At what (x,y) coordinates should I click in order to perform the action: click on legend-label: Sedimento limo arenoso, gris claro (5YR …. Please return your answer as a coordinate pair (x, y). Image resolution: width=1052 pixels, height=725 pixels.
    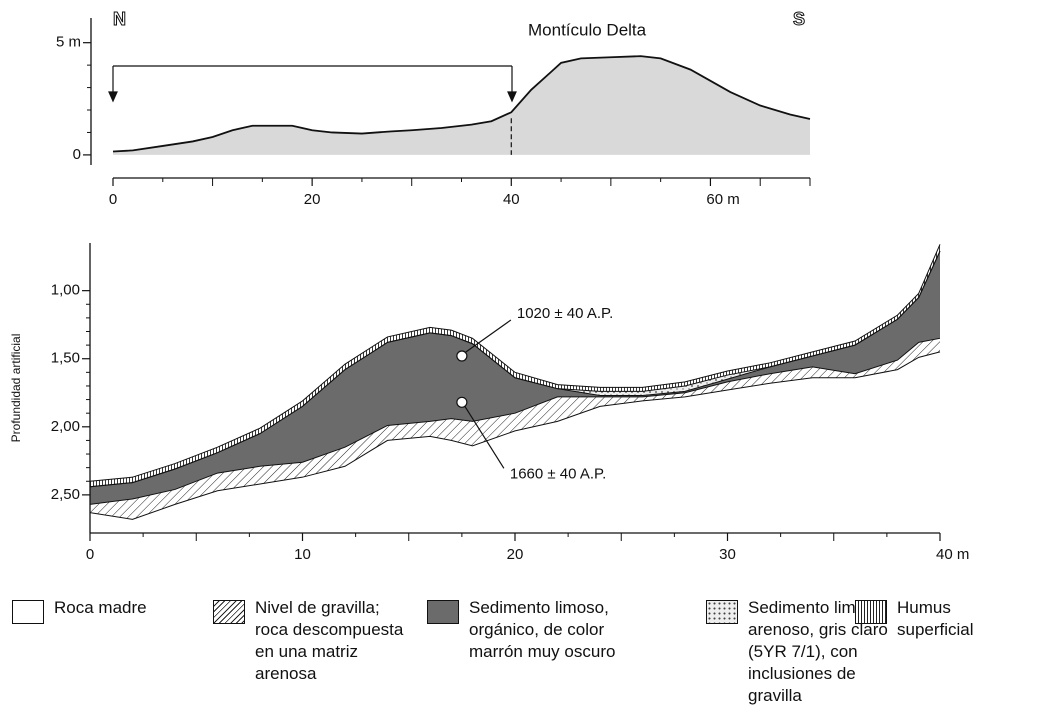
    Looking at the image, I should click on (818, 651).